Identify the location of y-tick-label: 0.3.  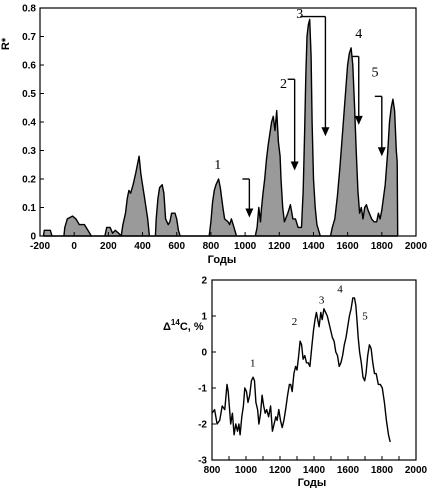
(29, 151).